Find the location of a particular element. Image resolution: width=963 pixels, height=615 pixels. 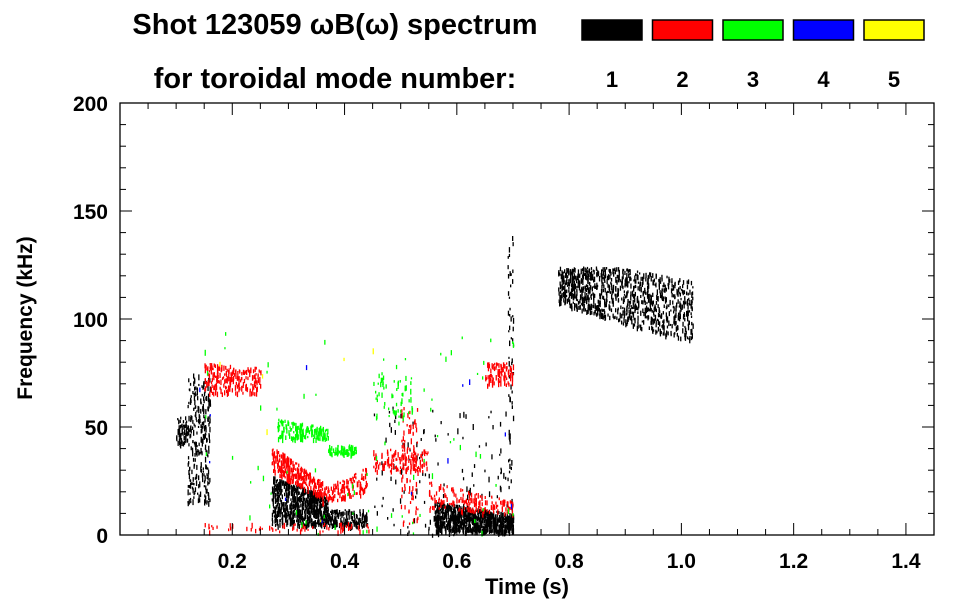

x-axis-label: Time (s) is located at coordinates (527, 586).